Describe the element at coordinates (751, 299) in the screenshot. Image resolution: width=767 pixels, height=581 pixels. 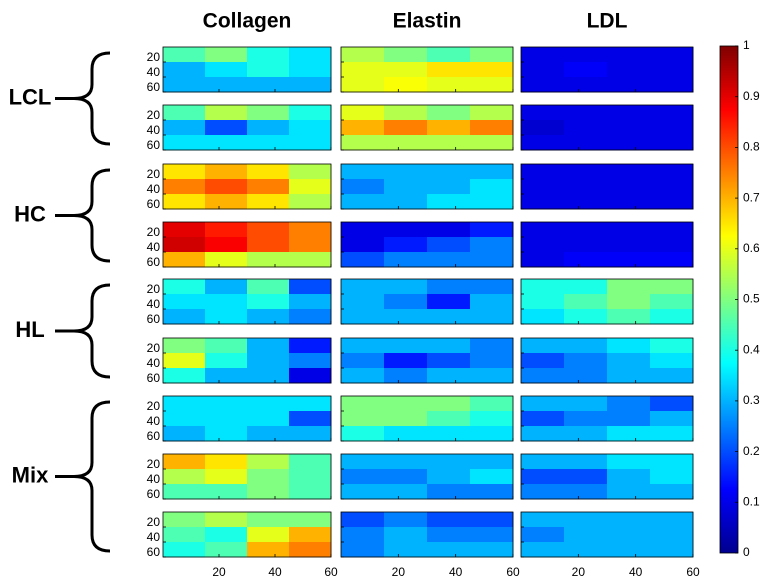
I see `colorbar-tick-label: 0.5` at that location.